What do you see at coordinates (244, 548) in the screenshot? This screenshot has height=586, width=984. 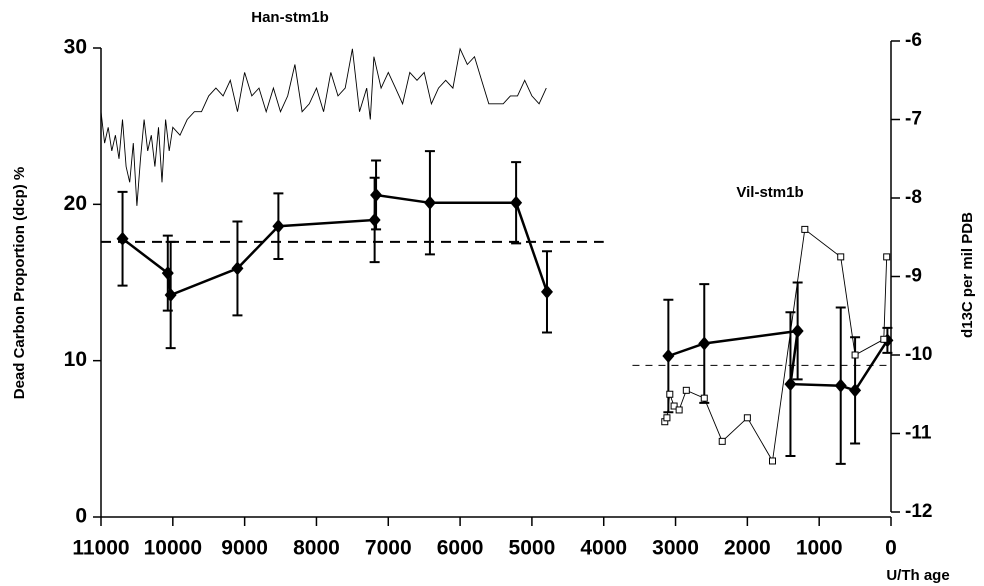 I see `x-tick-label: 9000` at bounding box center [244, 548].